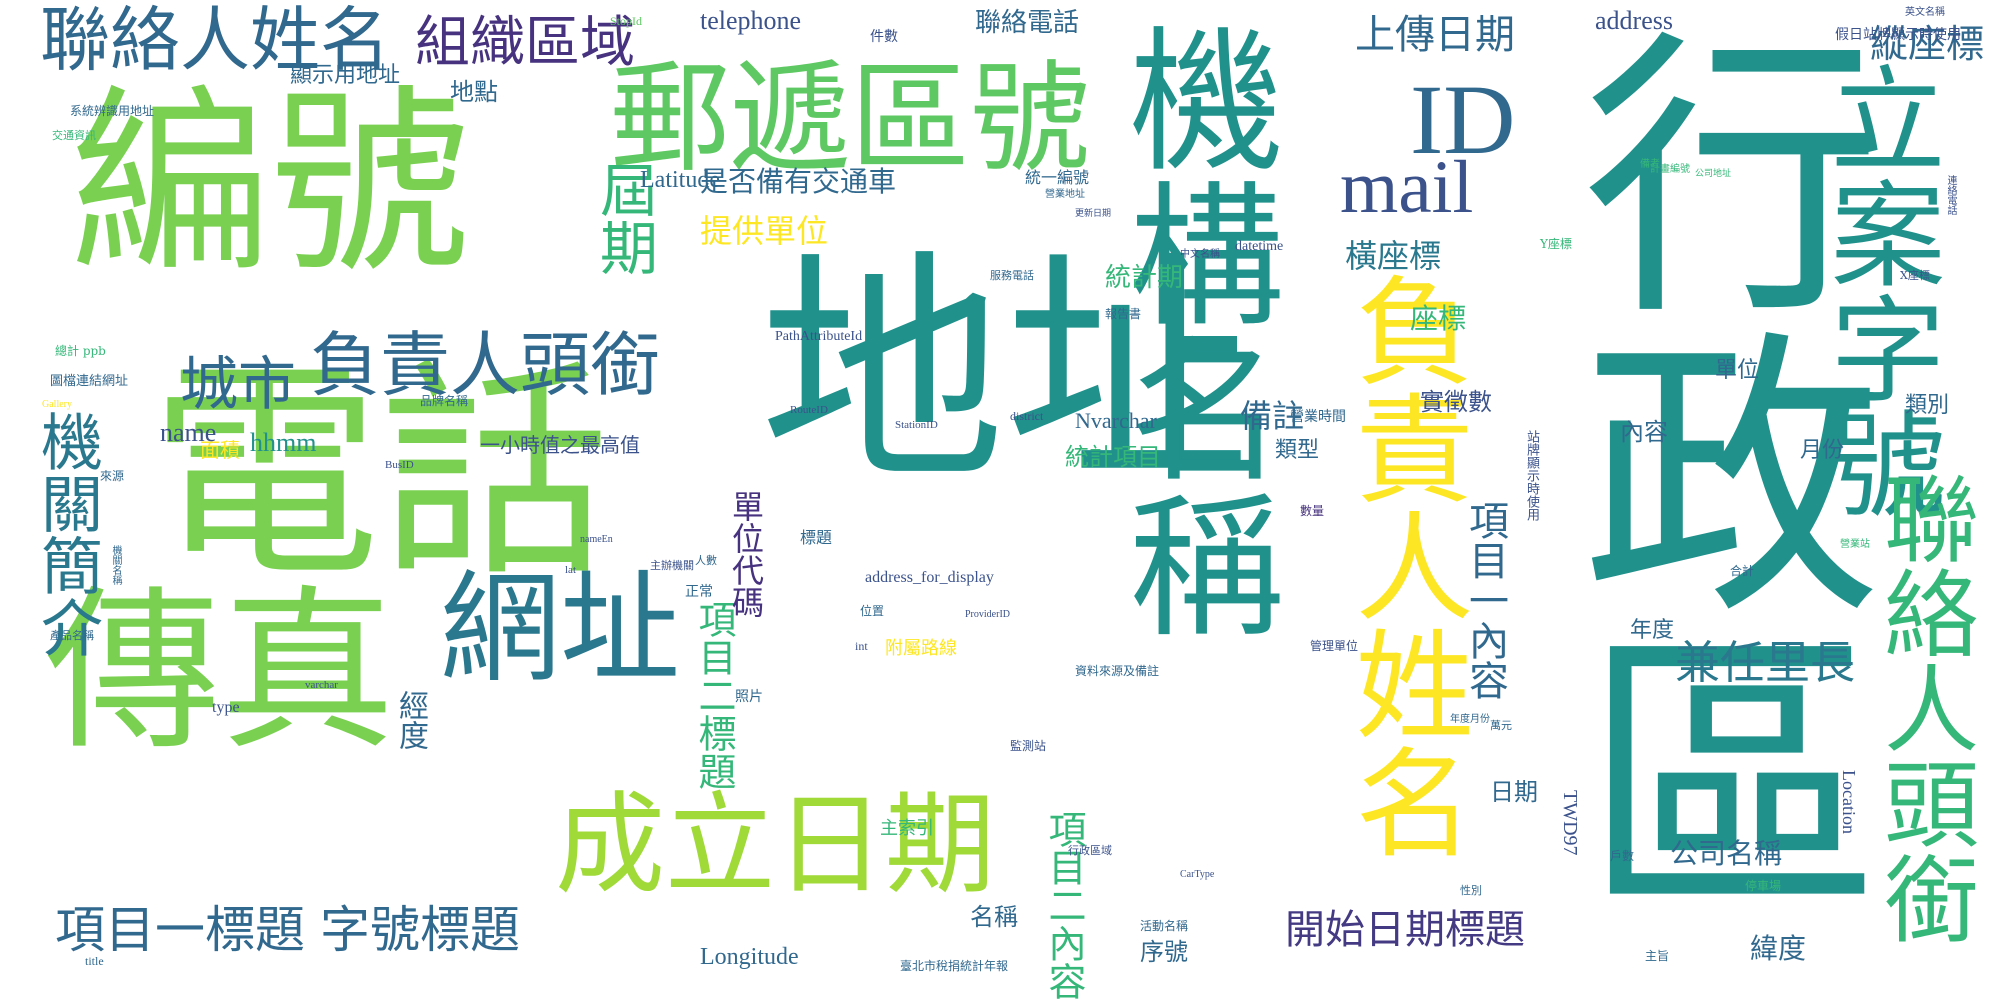 The height and width of the screenshot is (1000, 2000). Describe the element at coordinates (1950, 195) in the screenshot. I see `cloud-word: 連絡電話` at that location.